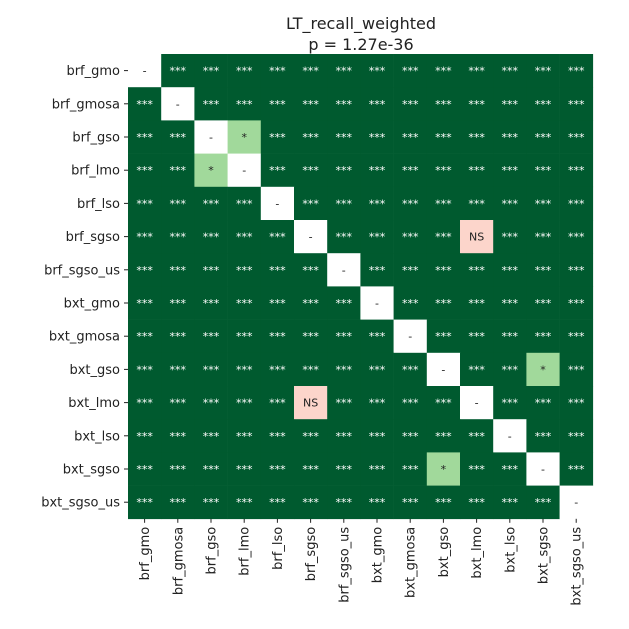  Describe the element at coordinates (92, 304) in the screenshot. I see `y-tick-label: bxt_gmo` at that location.